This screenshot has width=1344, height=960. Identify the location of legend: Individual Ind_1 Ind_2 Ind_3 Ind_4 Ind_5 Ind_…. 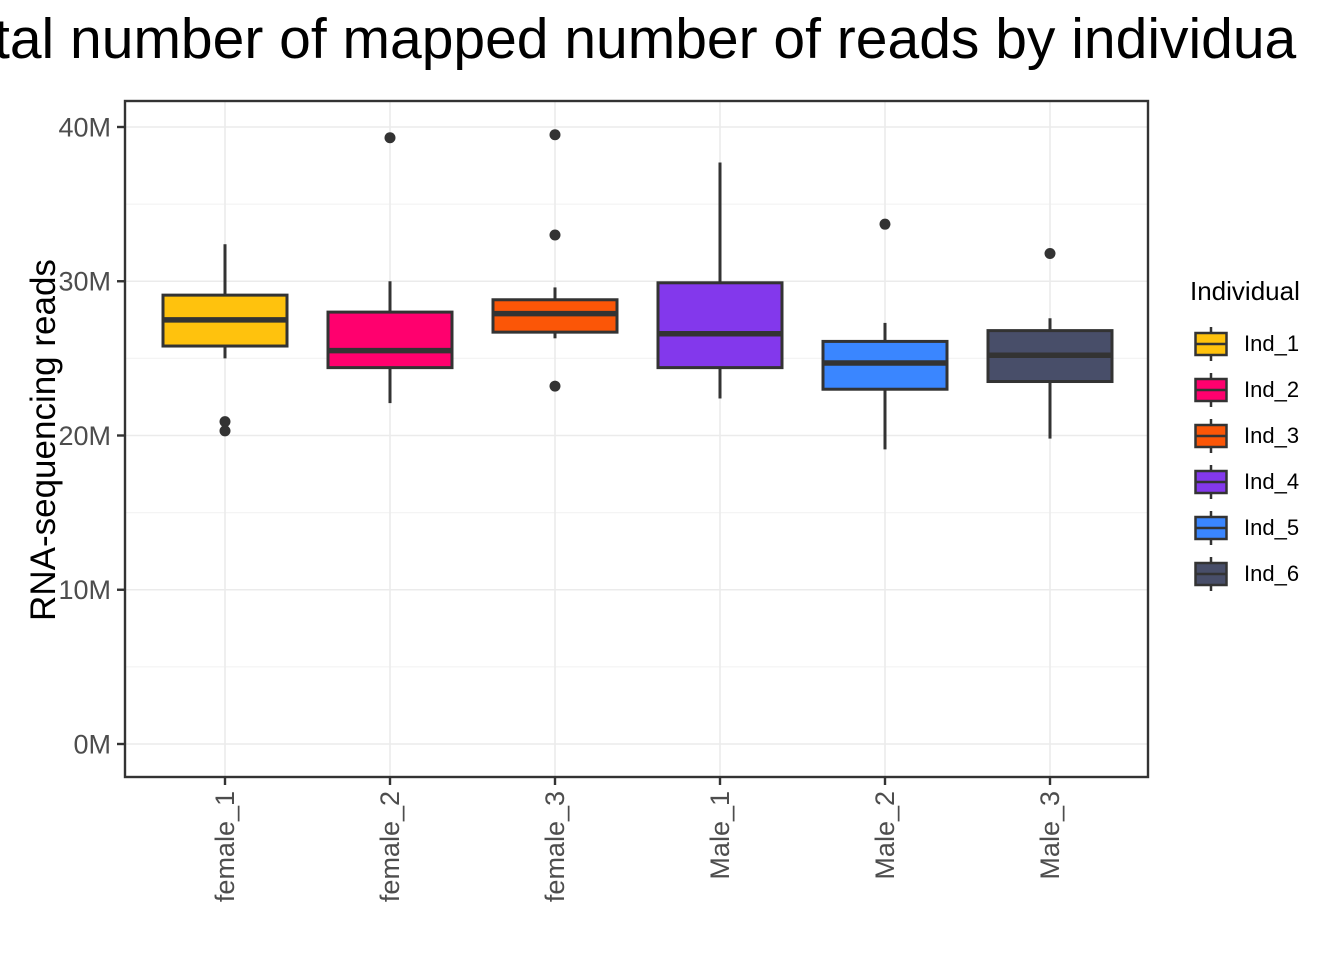
(1261, 436).